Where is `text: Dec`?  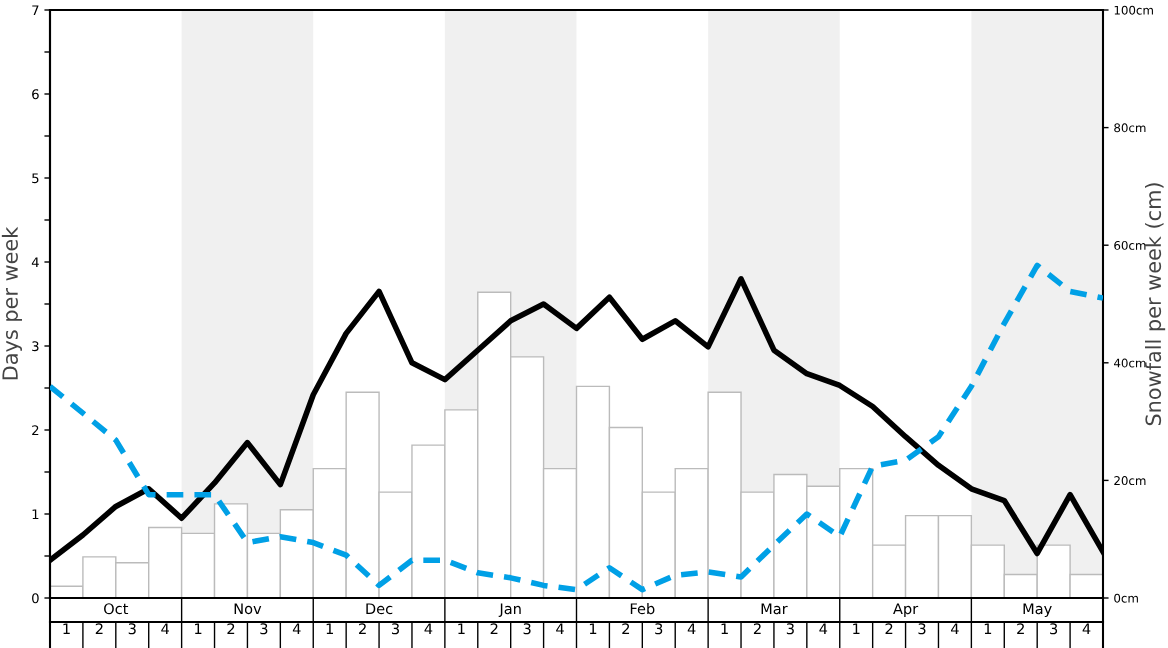 text: Dec is located at coordinates (379, 609).